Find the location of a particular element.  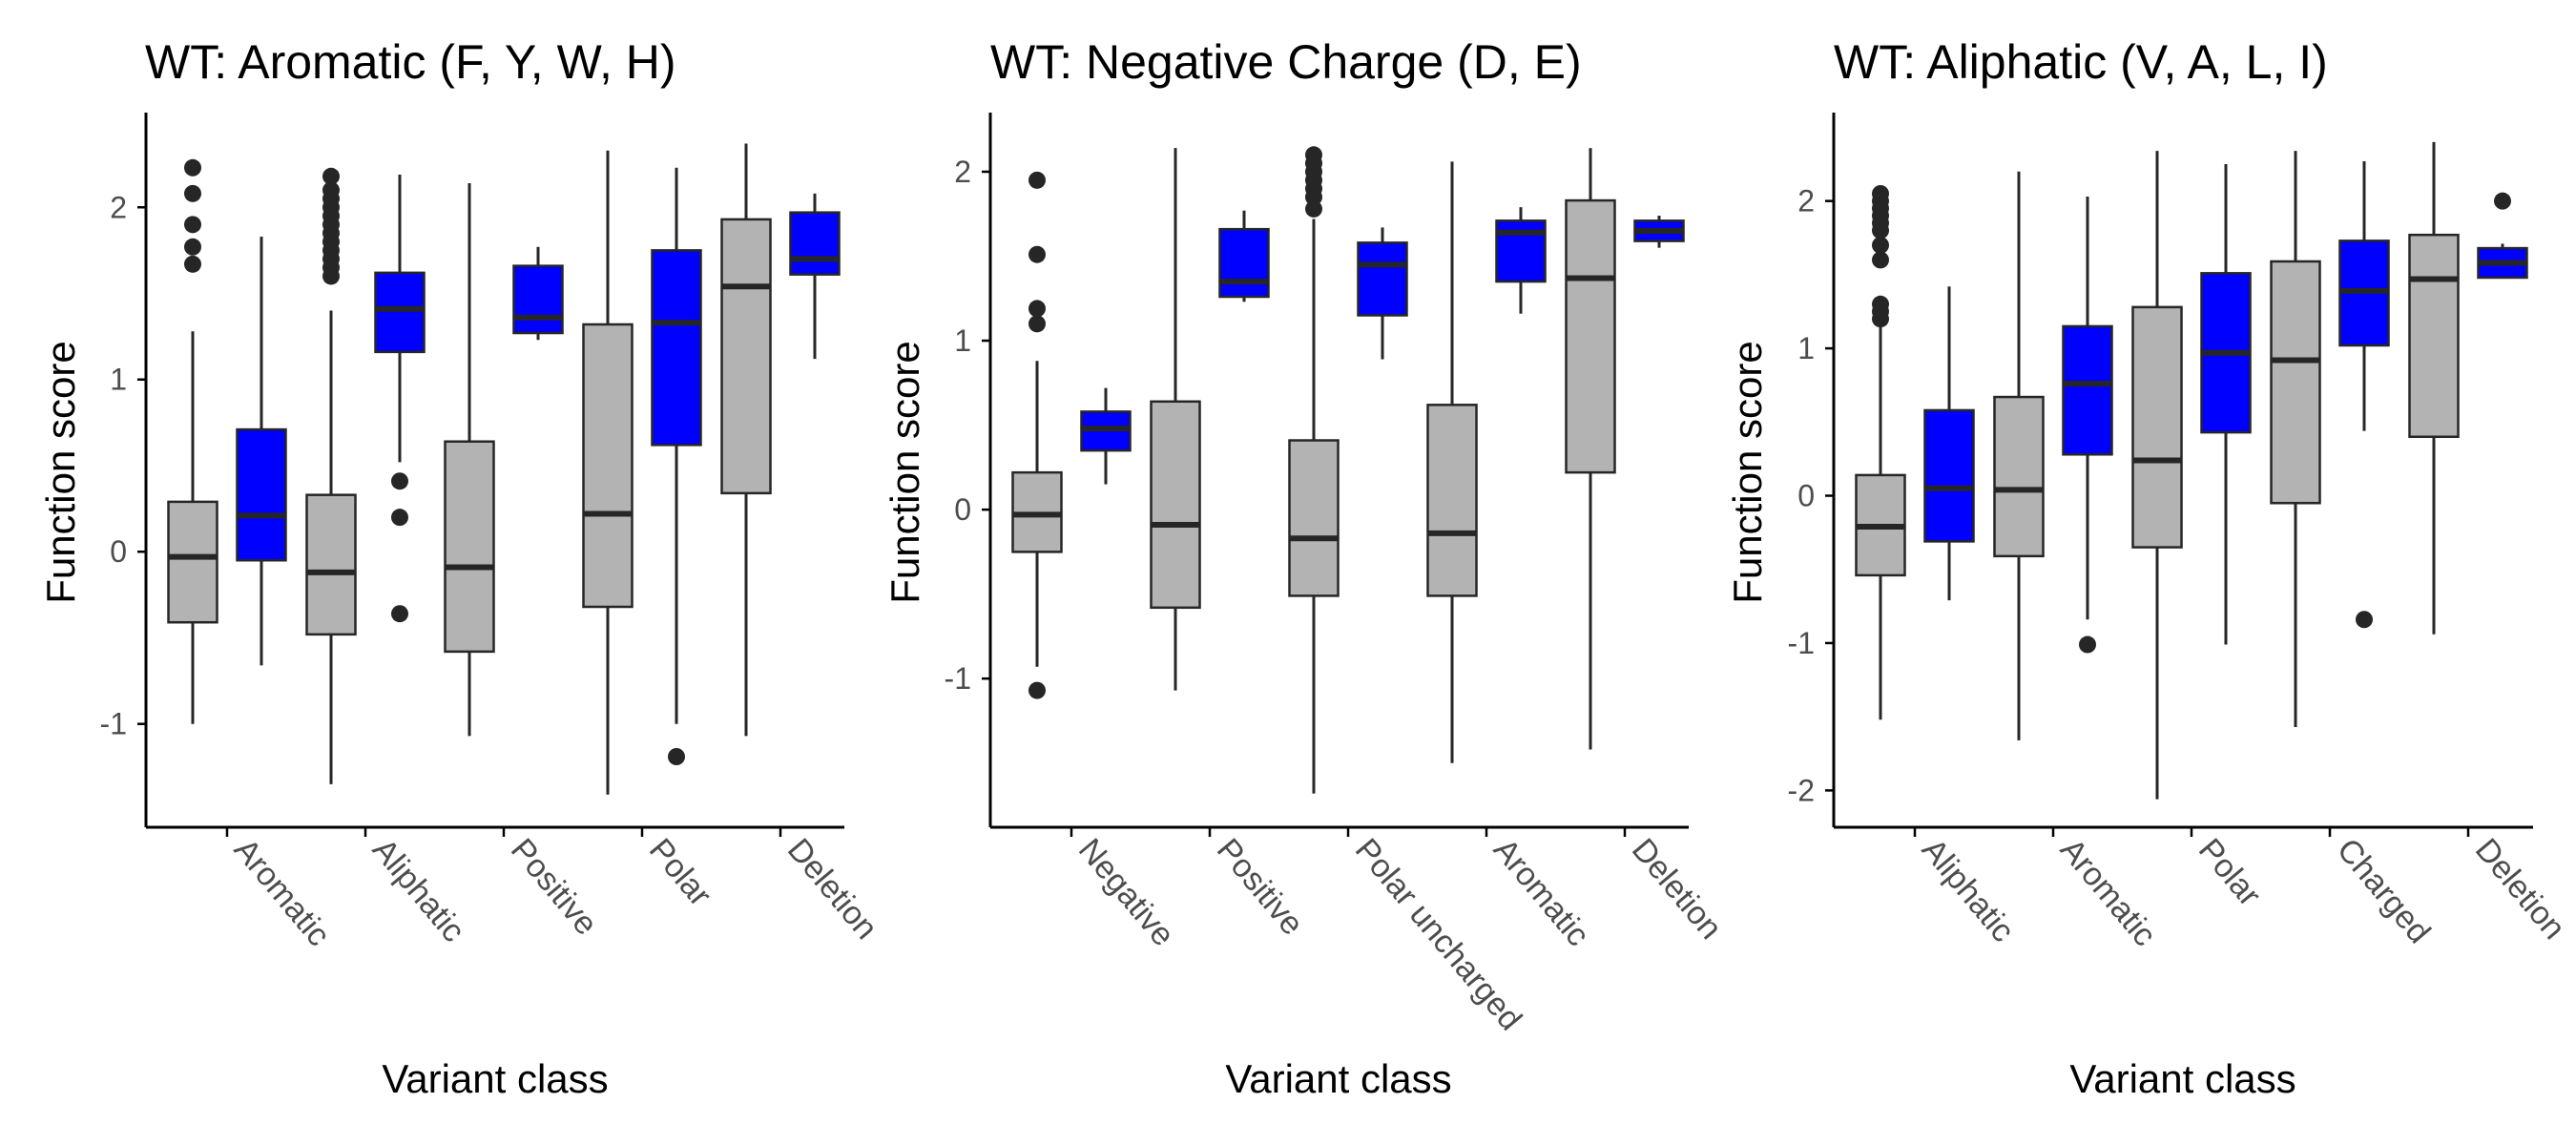

gray-box-negative is located at coordinates (1037, 435).